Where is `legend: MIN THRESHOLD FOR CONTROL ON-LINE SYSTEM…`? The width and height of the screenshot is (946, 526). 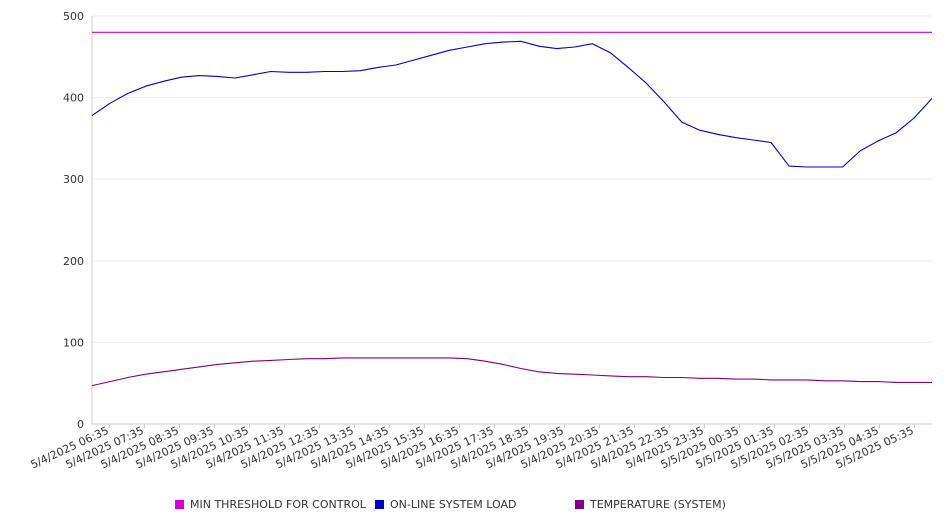
legend: MIN THRESHOLD FOR CONTROL ON-LINE SYSTEM… is located at coordinates (473, 507).